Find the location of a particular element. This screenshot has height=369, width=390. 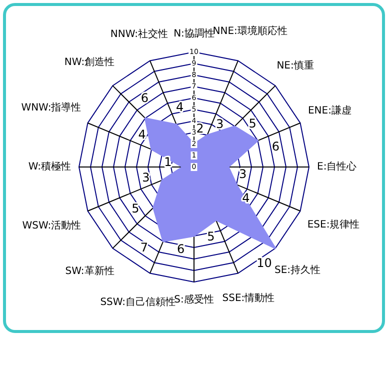

data-label: 7 is located at coordinates (144, 247).